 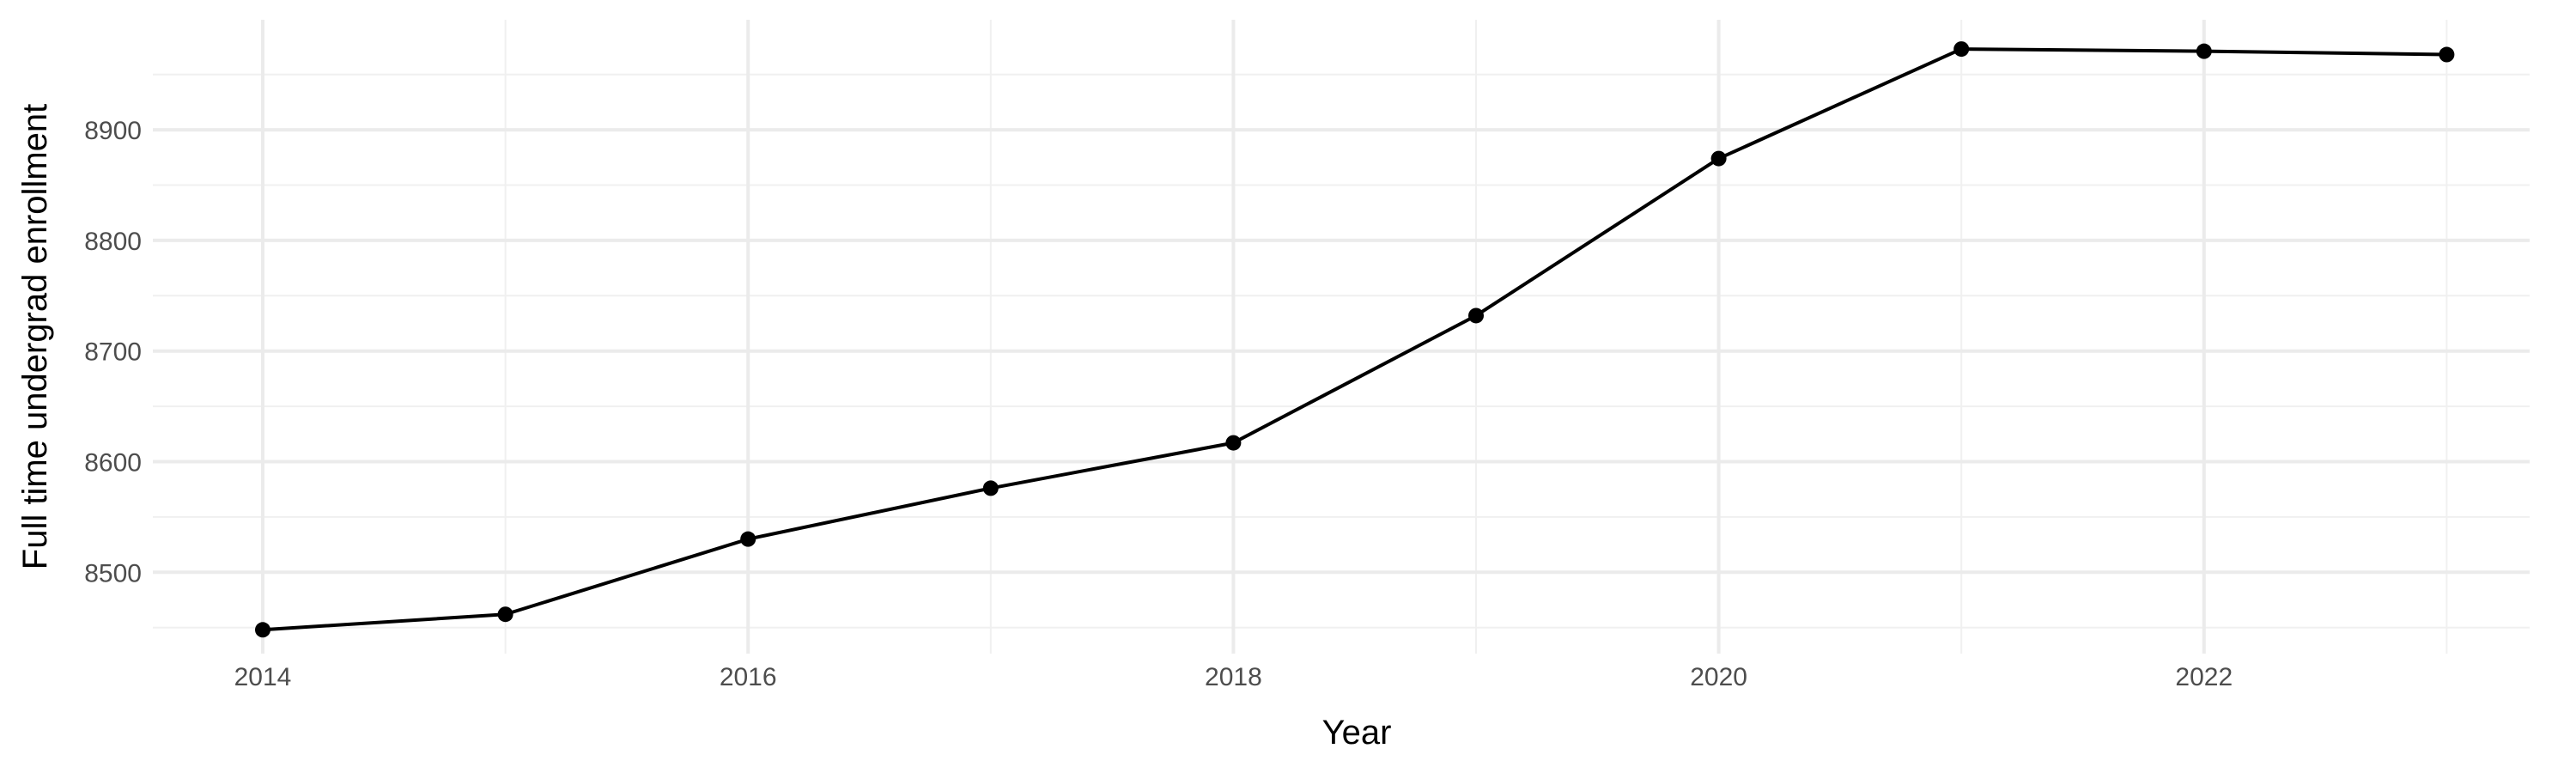 I want to click on x-tick-label: 2018, so click(x=1233, y=677).